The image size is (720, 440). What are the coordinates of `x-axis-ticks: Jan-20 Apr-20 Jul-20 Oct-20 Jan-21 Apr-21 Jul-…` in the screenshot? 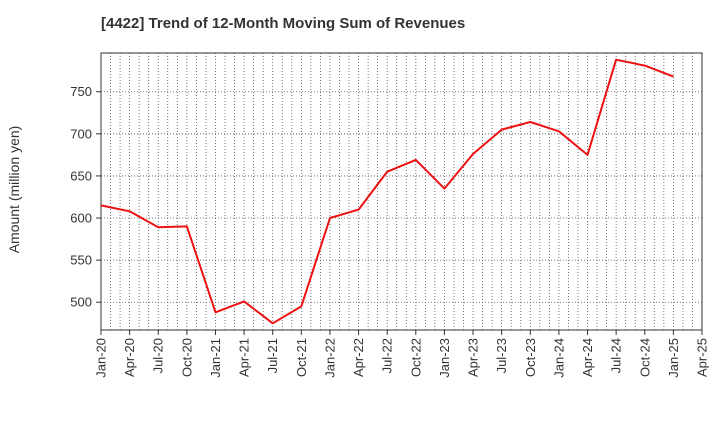 It's located at (402, 354).